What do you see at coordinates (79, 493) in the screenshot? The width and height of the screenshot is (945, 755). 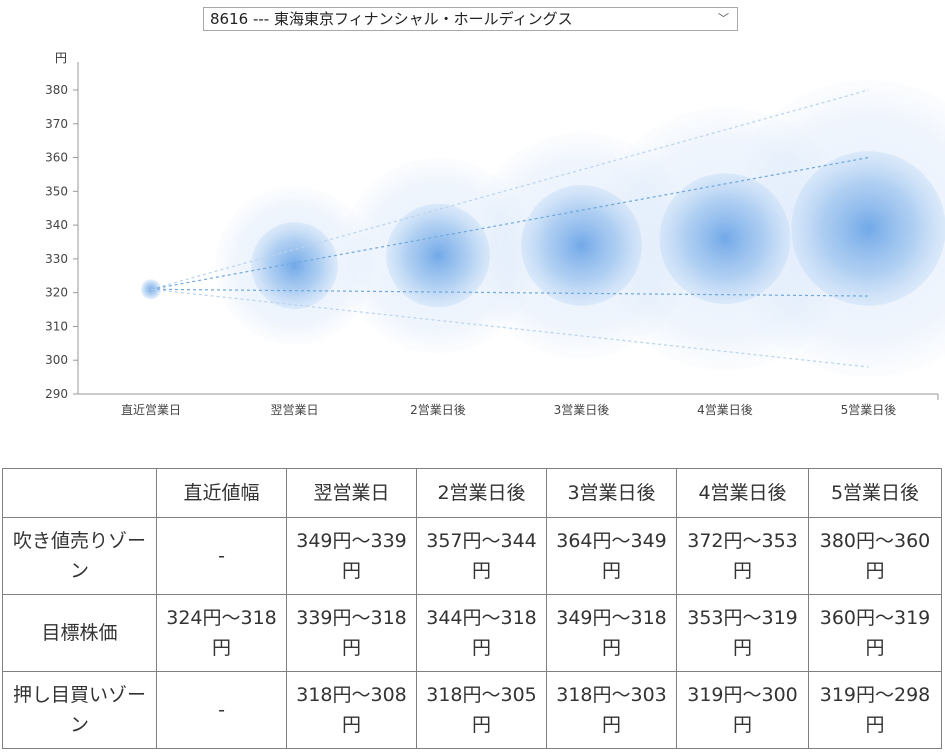 I see `table-header-cell` at bounding box center [79, 493].